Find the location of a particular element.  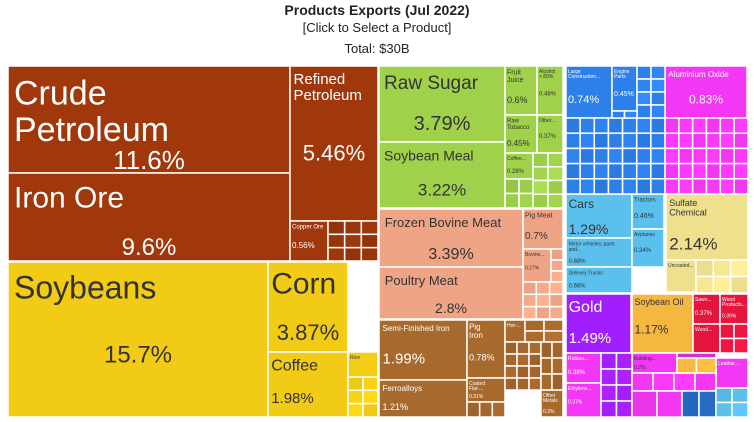

tile-tractors is located at coordinates (648, 211).